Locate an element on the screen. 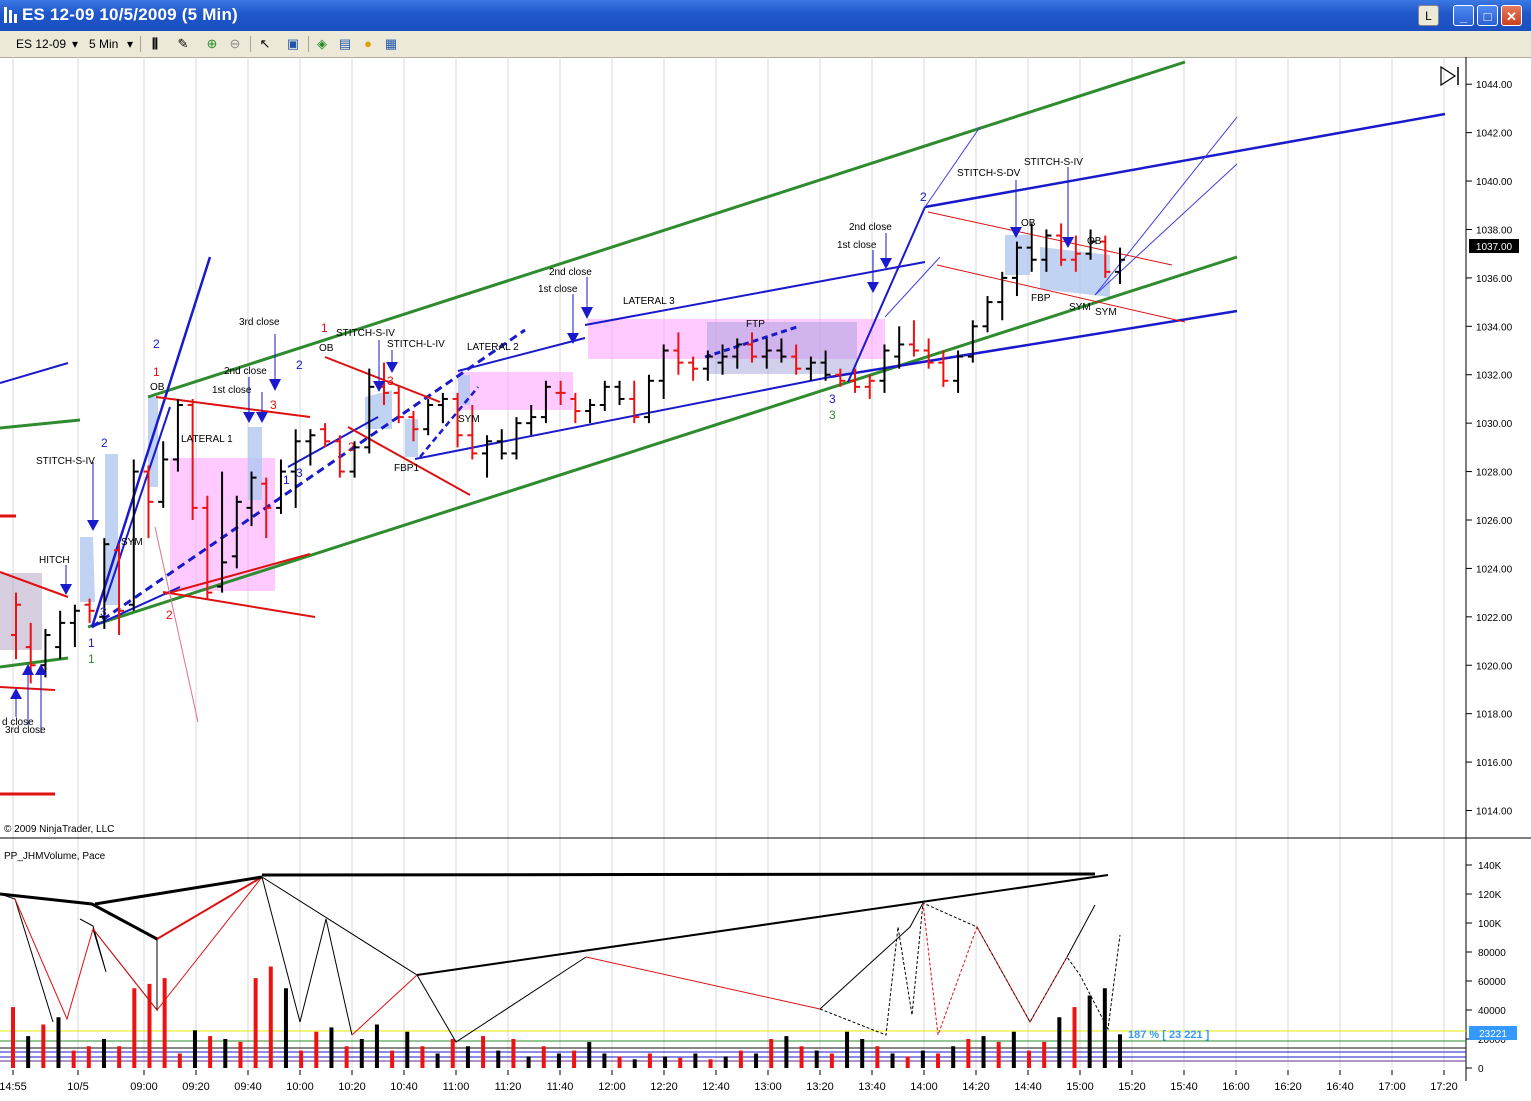 This screenshot has width=1531, height=1101. link-button: L is located at coordinates (1428, 15).